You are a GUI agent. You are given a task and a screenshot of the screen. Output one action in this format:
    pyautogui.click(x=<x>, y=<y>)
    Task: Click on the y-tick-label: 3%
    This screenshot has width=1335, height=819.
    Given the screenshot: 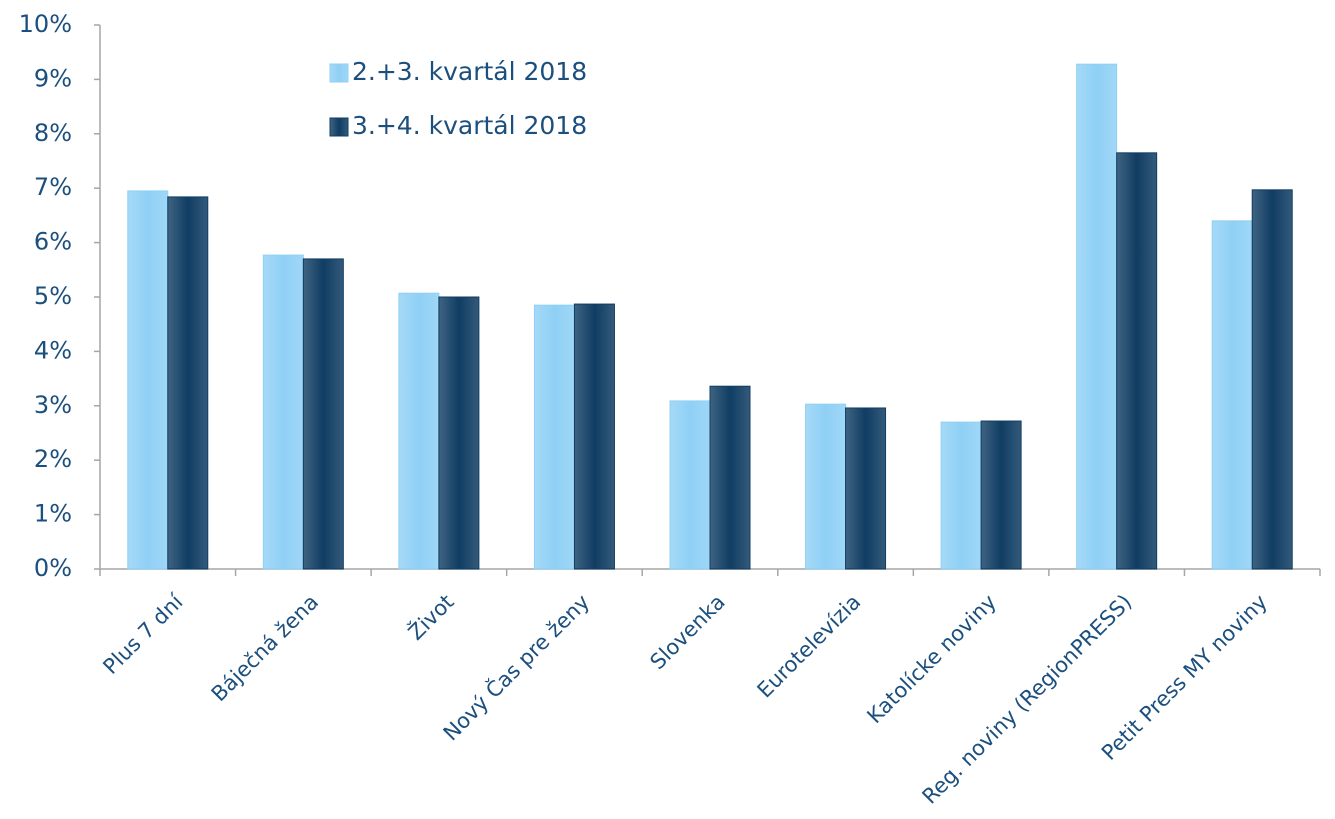 What is the action you would take?
    pyautogui.click(x=53, y=405)
    